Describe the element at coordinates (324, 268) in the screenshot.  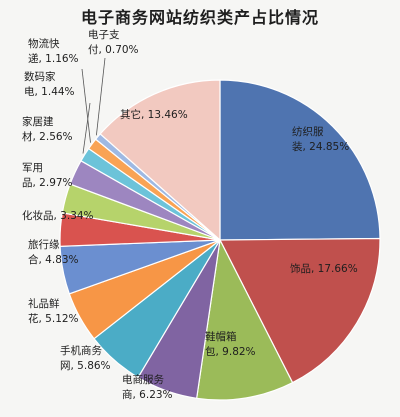
I see `data-label-1: 饰品, 17.66%` at that location.